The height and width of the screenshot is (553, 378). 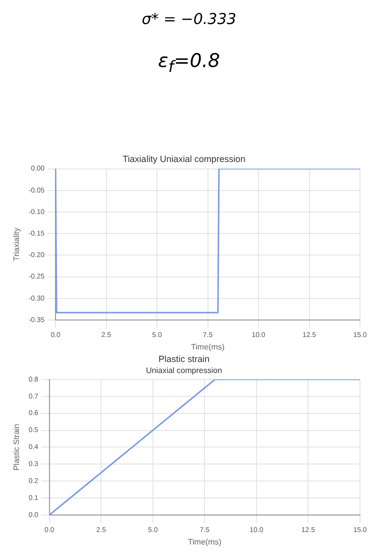 What do you see at coordinates (184, 159) in the screenshot?
I see `chart-title: Tiaxiality Uniaxial compression` at bounding box center [184, 159].